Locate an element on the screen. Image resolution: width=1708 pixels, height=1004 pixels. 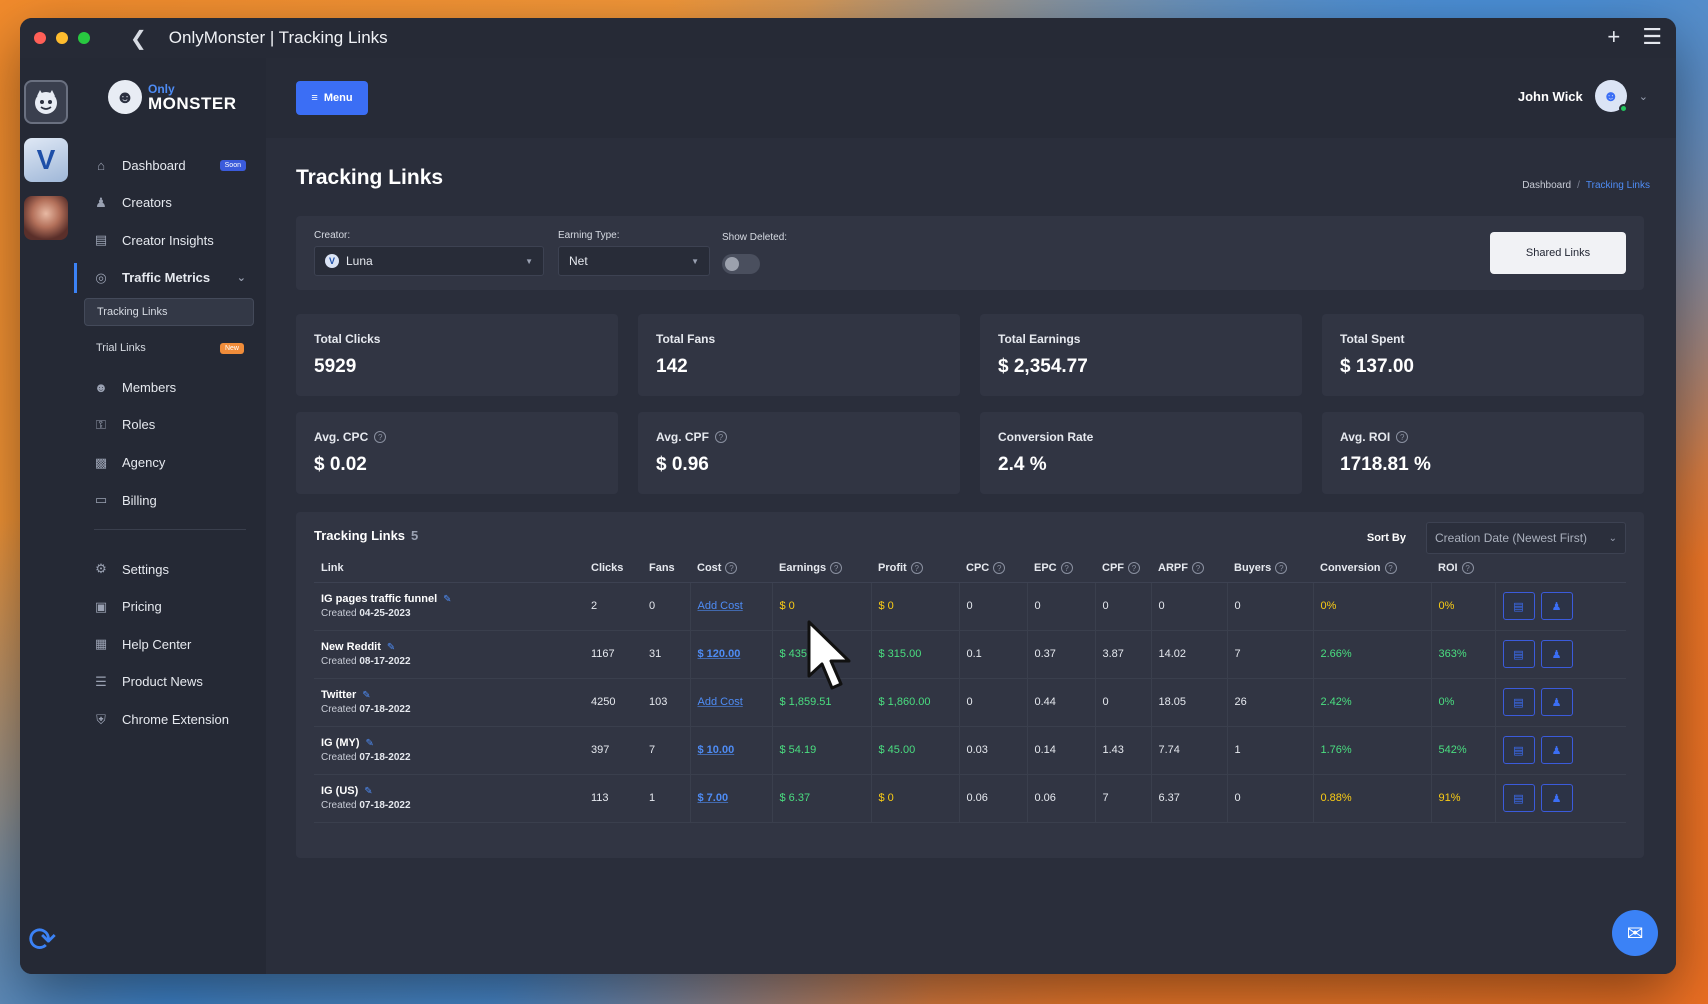
sidebar-item-help-center: ▦ Help Center is located at coordinates (170, 644).